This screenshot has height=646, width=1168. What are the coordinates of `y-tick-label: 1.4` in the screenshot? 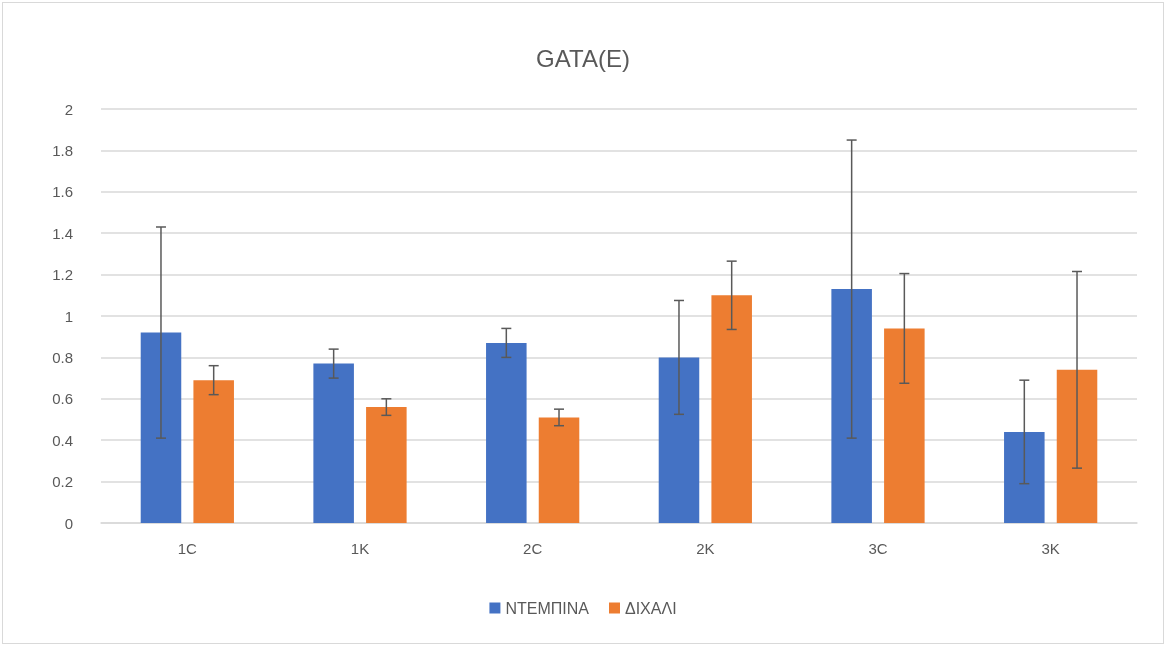 It's located at (62, 233).